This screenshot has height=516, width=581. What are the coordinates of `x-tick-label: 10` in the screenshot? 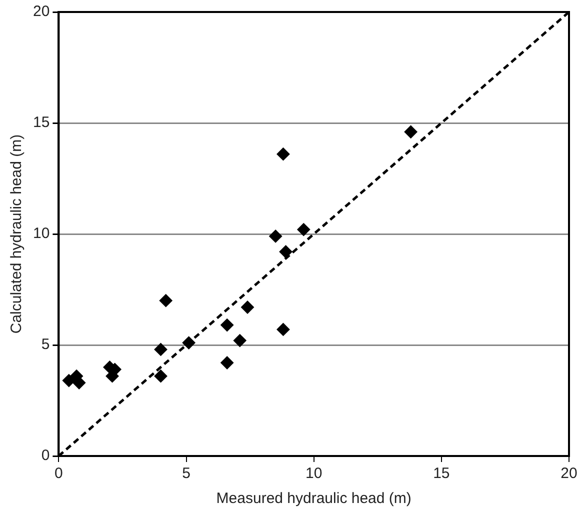 It's located at (314, 473).